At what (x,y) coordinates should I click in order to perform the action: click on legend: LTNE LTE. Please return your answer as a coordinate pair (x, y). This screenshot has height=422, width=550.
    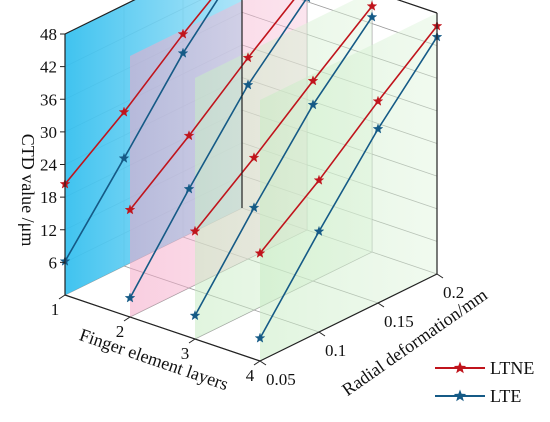
    Looking at the image, I should click on (484, 382).